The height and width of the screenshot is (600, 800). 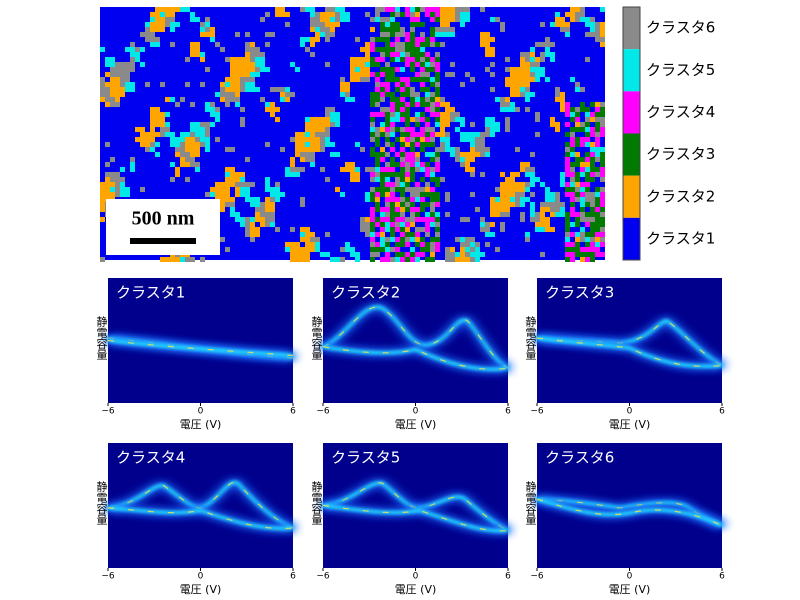 I want to click on panel-title: クラスタ2, so click(x=365, y=293).